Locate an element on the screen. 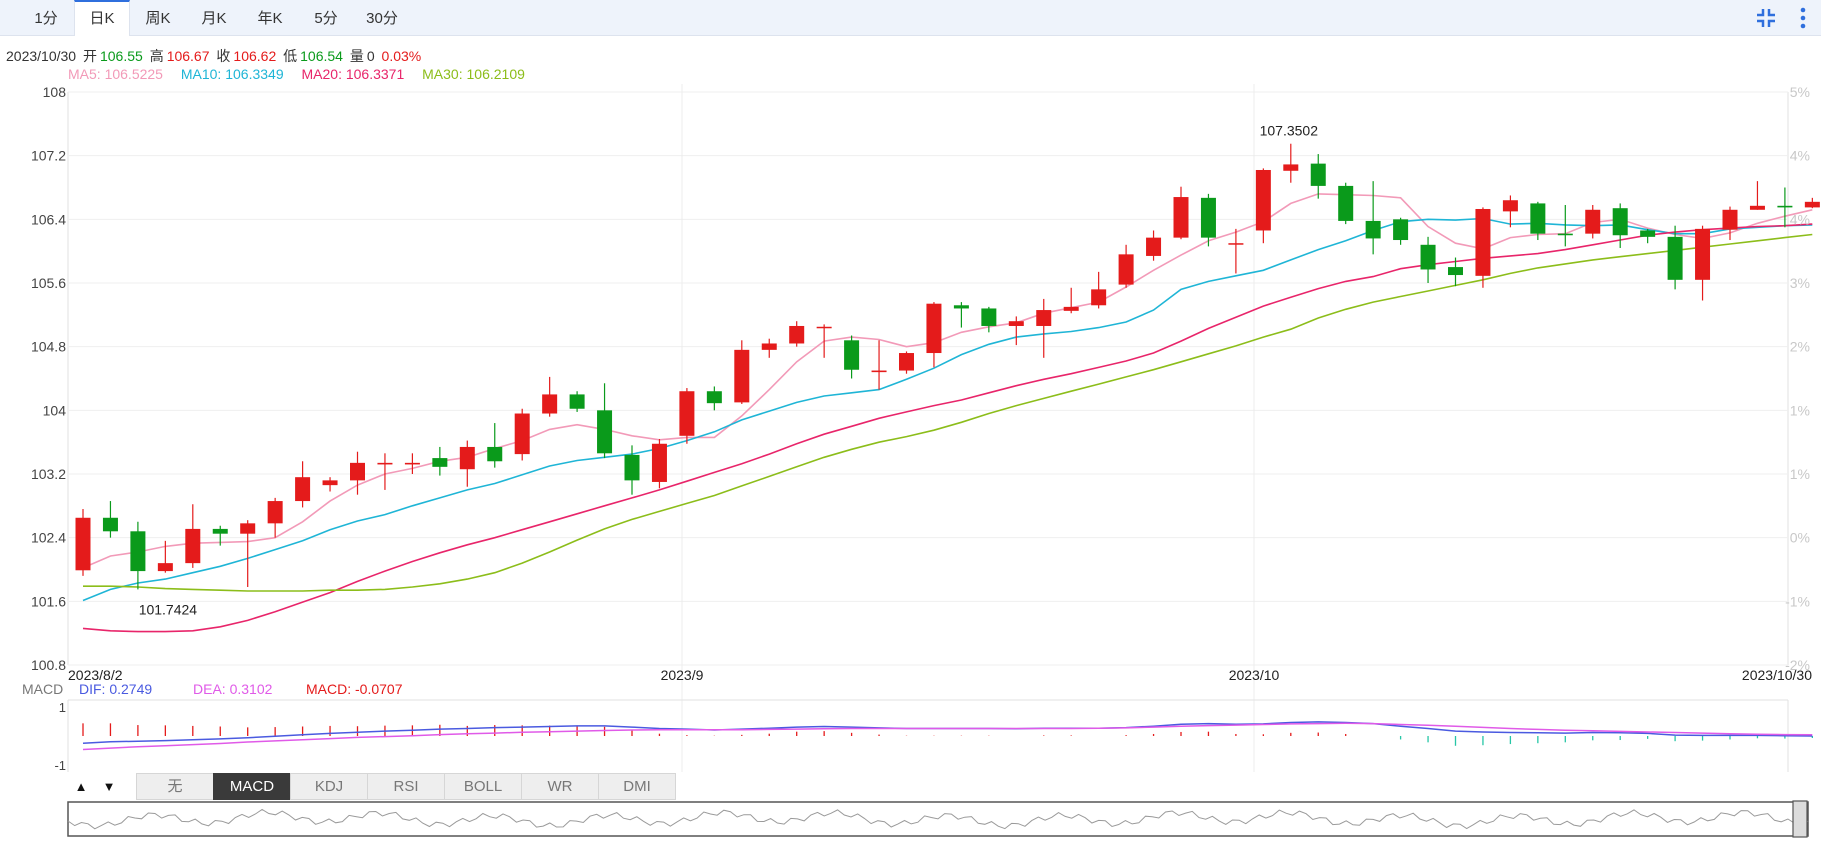 Image resolution: width=1821 pixels, height=867 pixels. overview-year-label: 2010 is located at coordinates (1170, 825).